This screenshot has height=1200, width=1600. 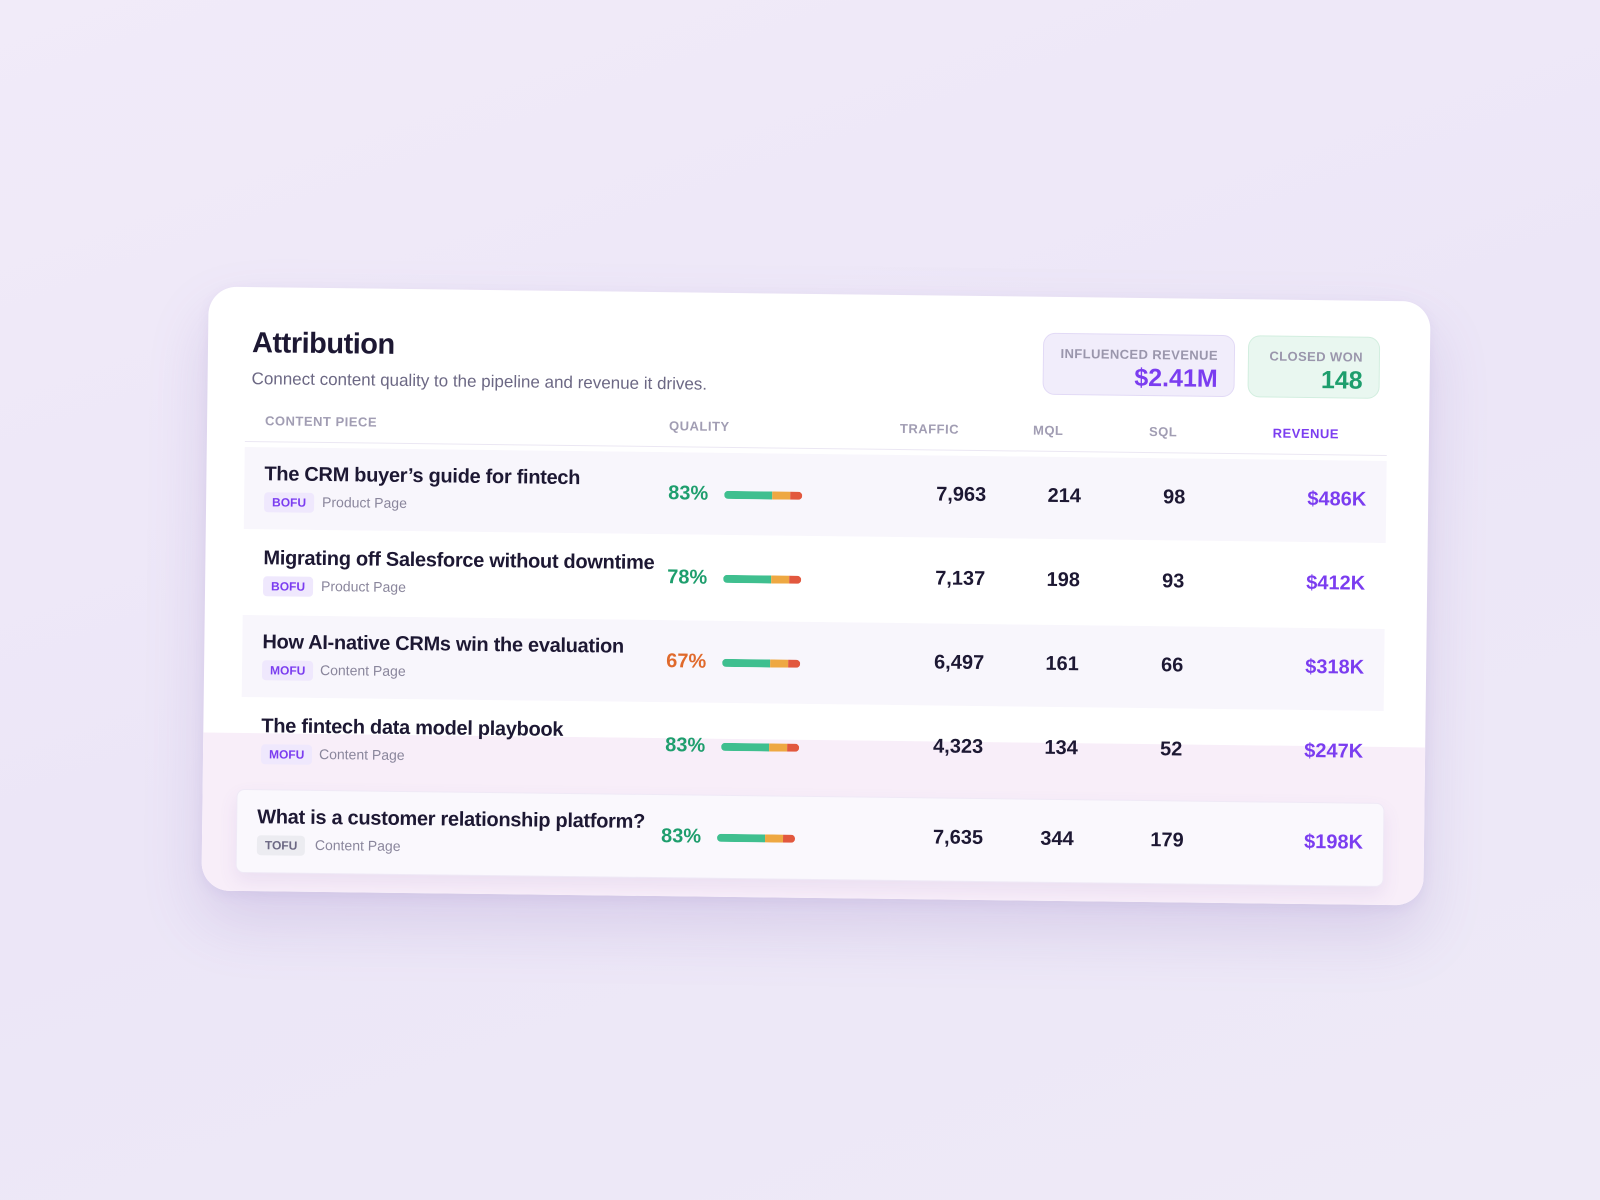 I want to click on cell-mql: 161, so click(x=1062, y=664).